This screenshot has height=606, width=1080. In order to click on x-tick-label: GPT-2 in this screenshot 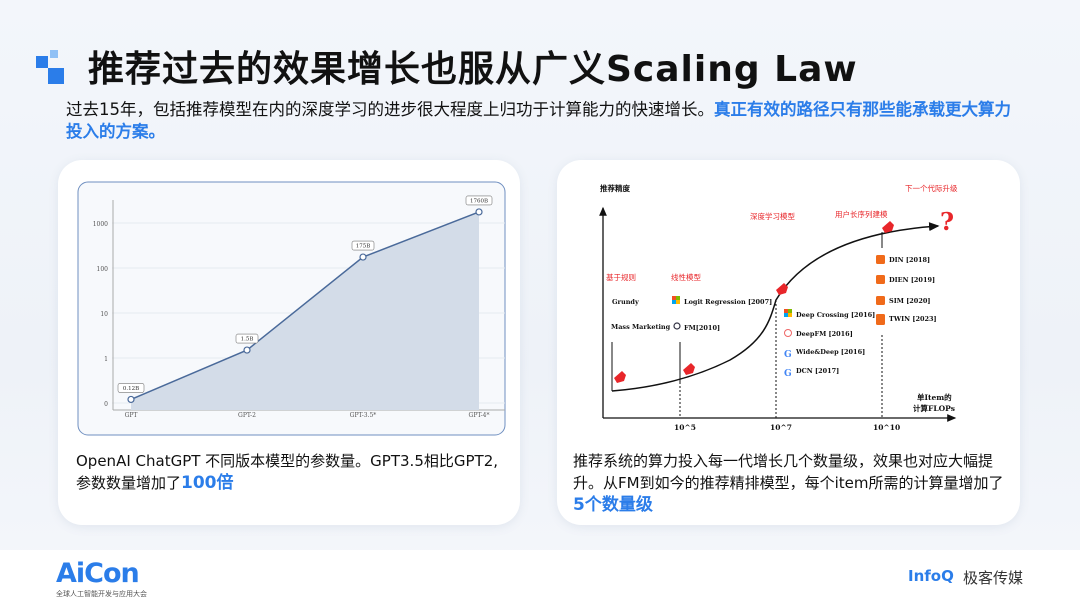, I will do `click(247, 415)`.